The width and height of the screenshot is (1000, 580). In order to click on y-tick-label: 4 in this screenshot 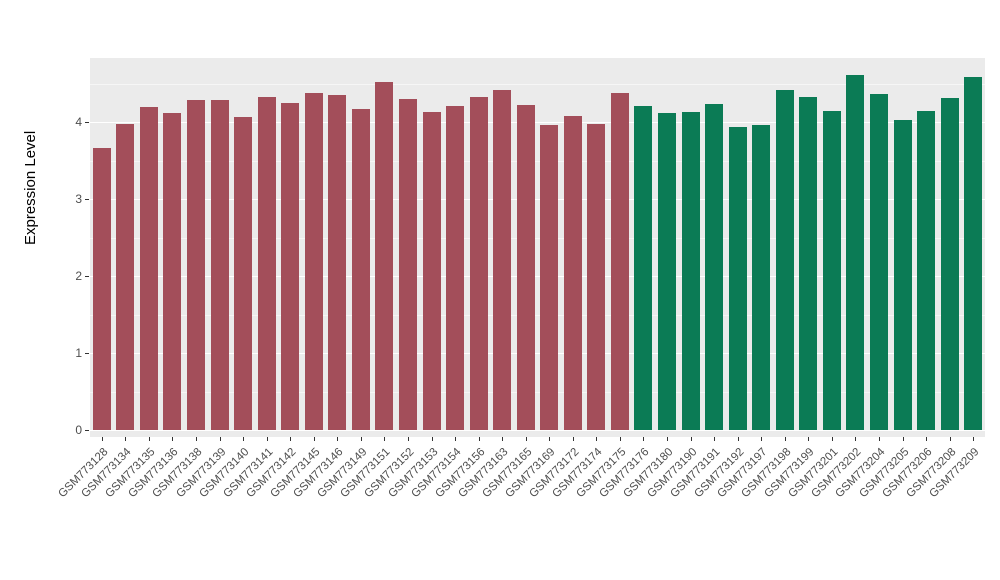, I will do `click(78, 122)`.